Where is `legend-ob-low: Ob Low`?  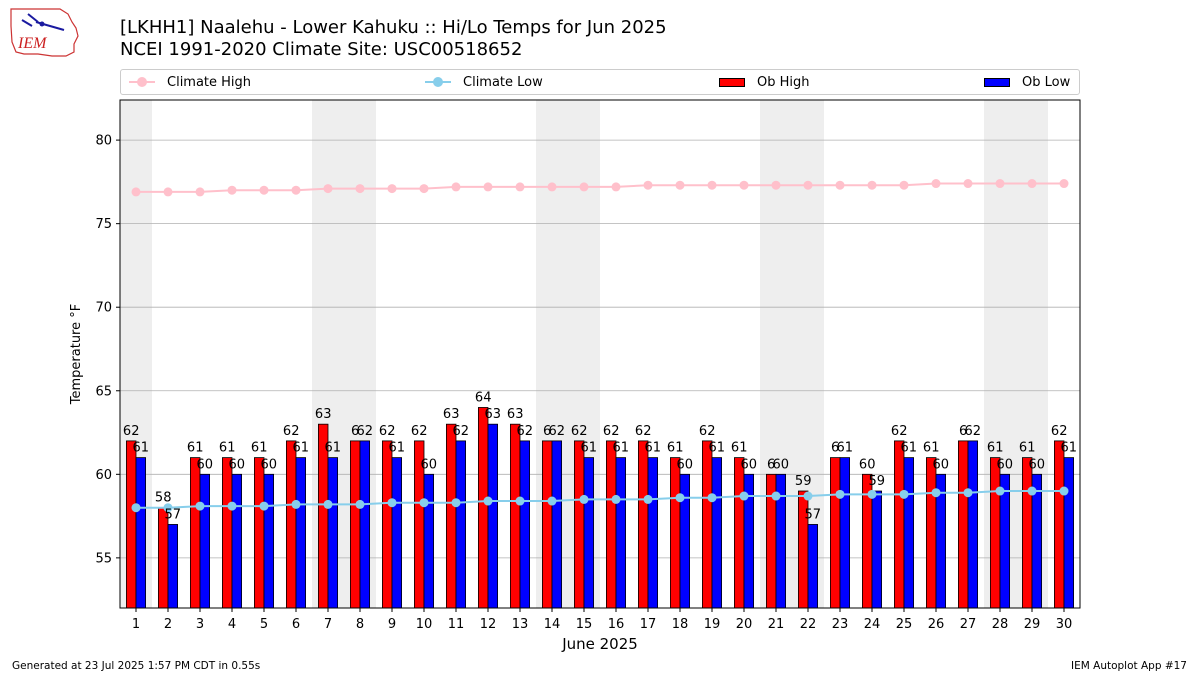 legend-ob-low: Ob Low is located at coordinates (1027, 82).